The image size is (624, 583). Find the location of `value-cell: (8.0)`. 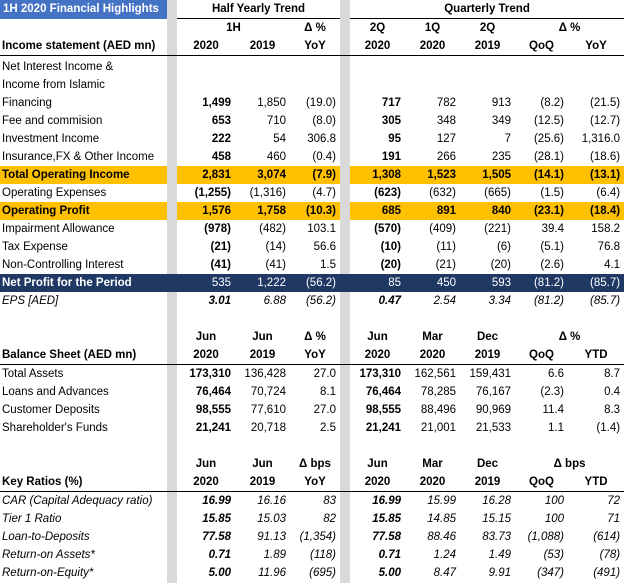

value-cell: (8.0) is located at coordinates (324, 120).